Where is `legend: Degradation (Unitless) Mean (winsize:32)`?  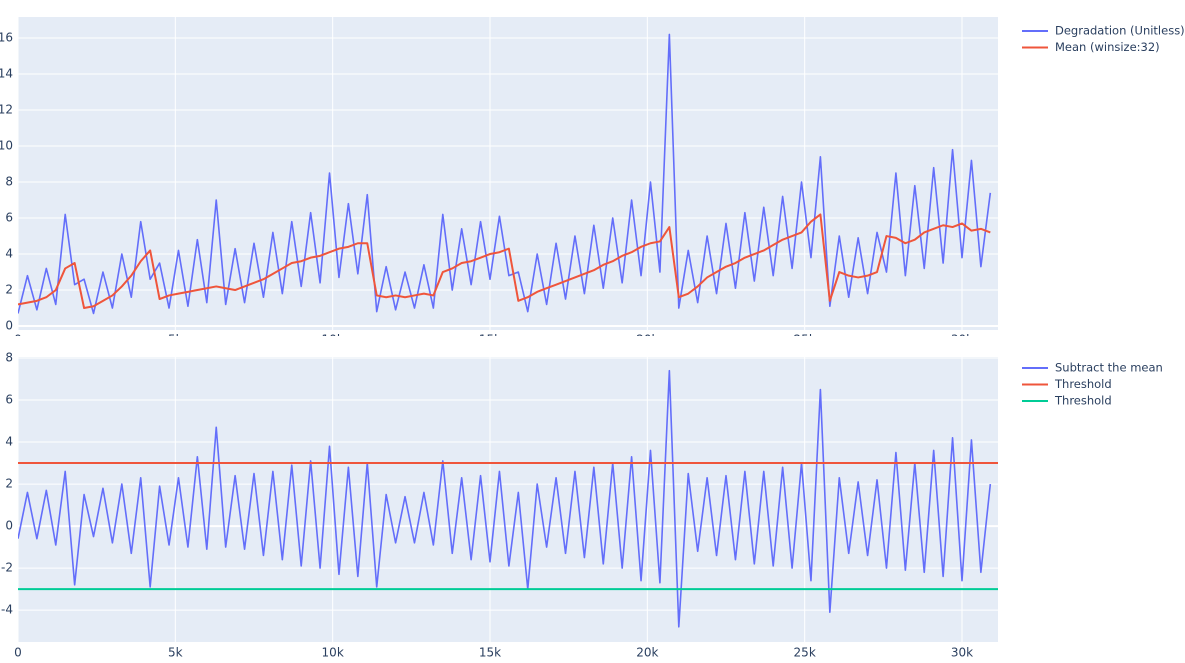
legend: Degradation (Unitless) Mean (winsize:32) is located at coordinates (1103, 39).